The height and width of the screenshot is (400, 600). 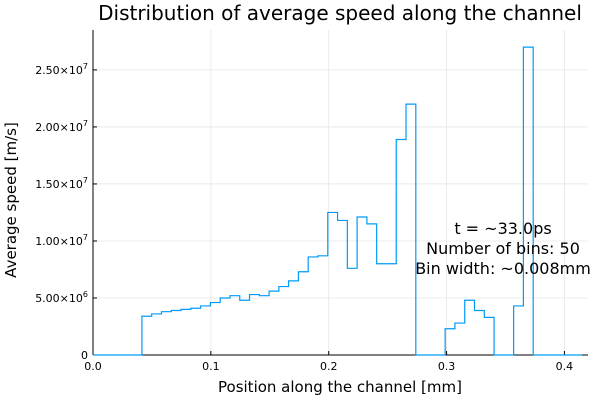 I want to click on x-tick-label: 0.4, so click(x=565, y=366).